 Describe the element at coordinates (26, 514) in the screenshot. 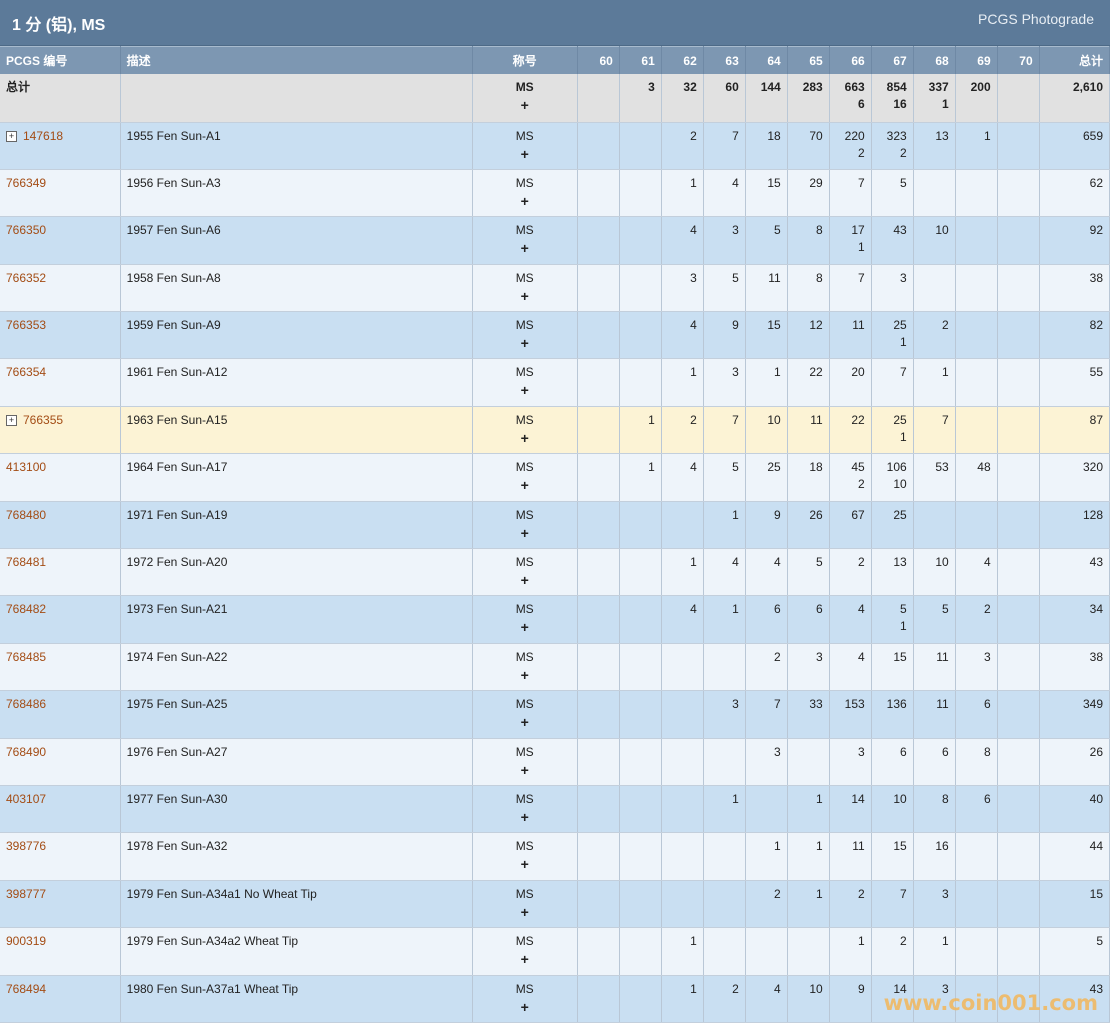

I see `pcgs-number-link: 768480` at that location.